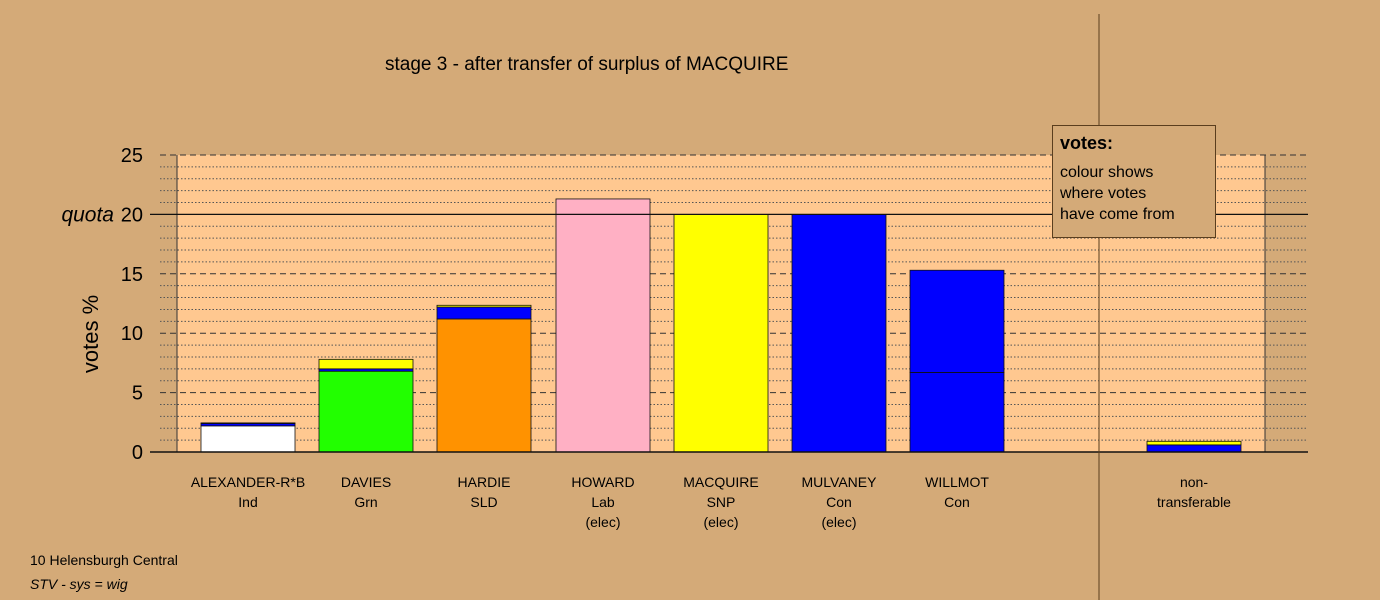 This screenshot has height=600, width=1380. Describe the element at coordinates (483, 502) in the screenshot. I see `x-tick-label-line: SLD` at that location.